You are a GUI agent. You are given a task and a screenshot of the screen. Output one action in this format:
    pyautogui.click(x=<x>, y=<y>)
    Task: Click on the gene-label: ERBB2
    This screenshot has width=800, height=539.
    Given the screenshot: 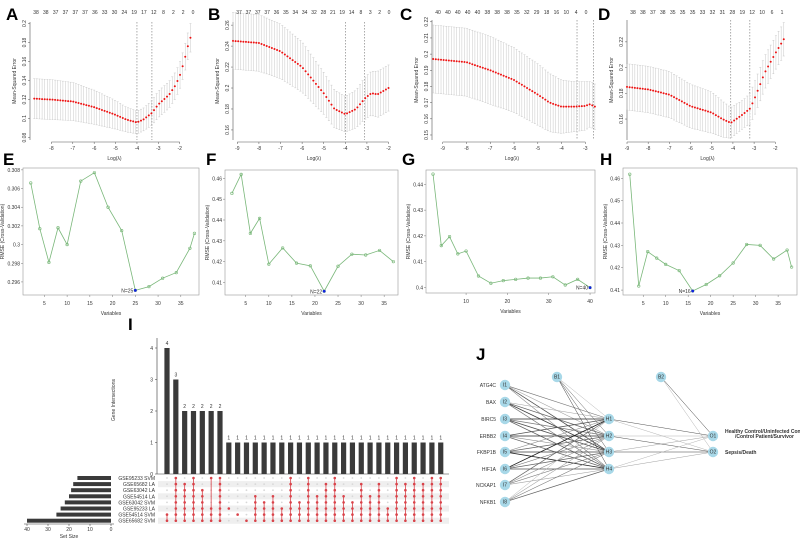 What is the action you would take?
    pyautogui.click(x=488, y=437)
    